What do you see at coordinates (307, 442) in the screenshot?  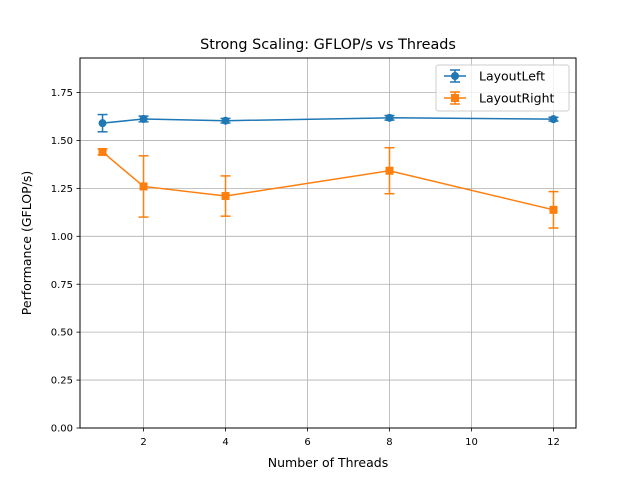 I see `x-tick-label: 6` at bounding box center [307, 442].